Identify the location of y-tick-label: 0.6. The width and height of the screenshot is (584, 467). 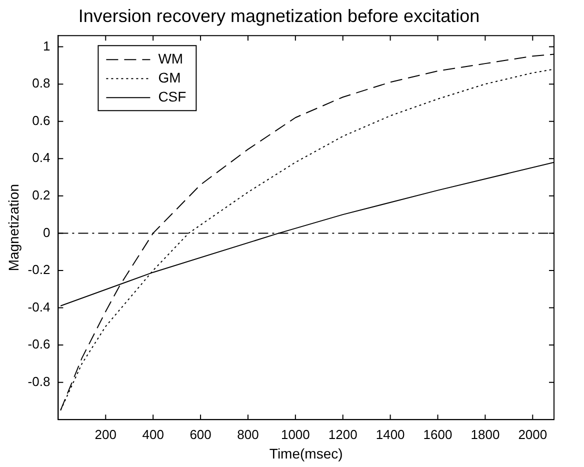
(41, 120).